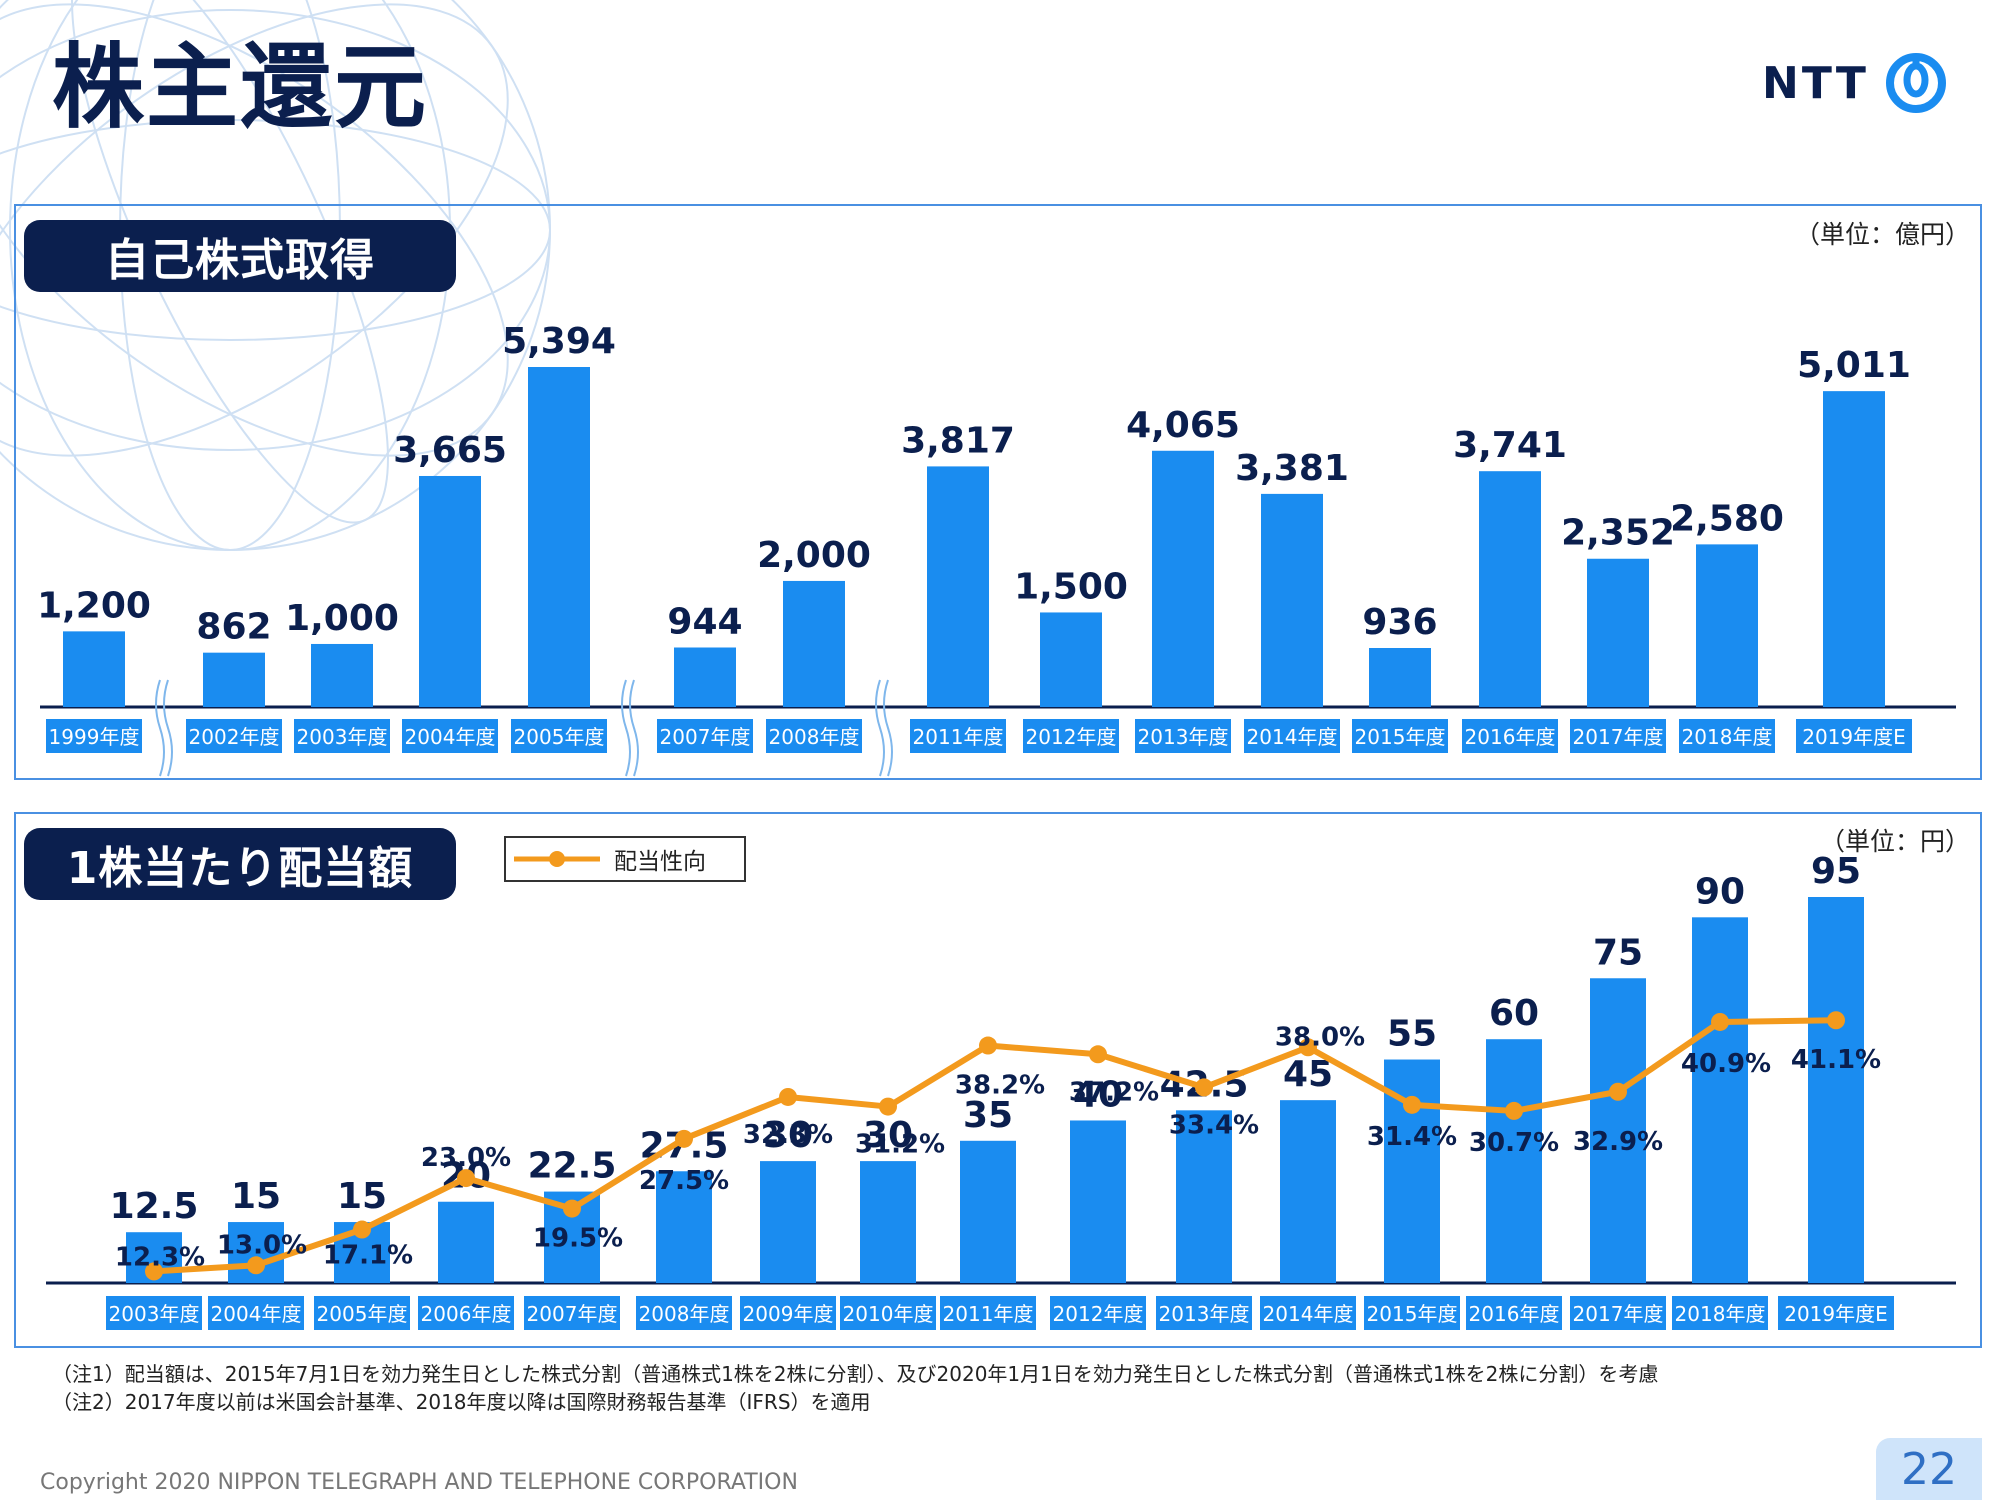 Image resolution: width=2000 pixels, height=1500 pixels. I want to click on bar-value-label: 1,000, so click(342, 618).